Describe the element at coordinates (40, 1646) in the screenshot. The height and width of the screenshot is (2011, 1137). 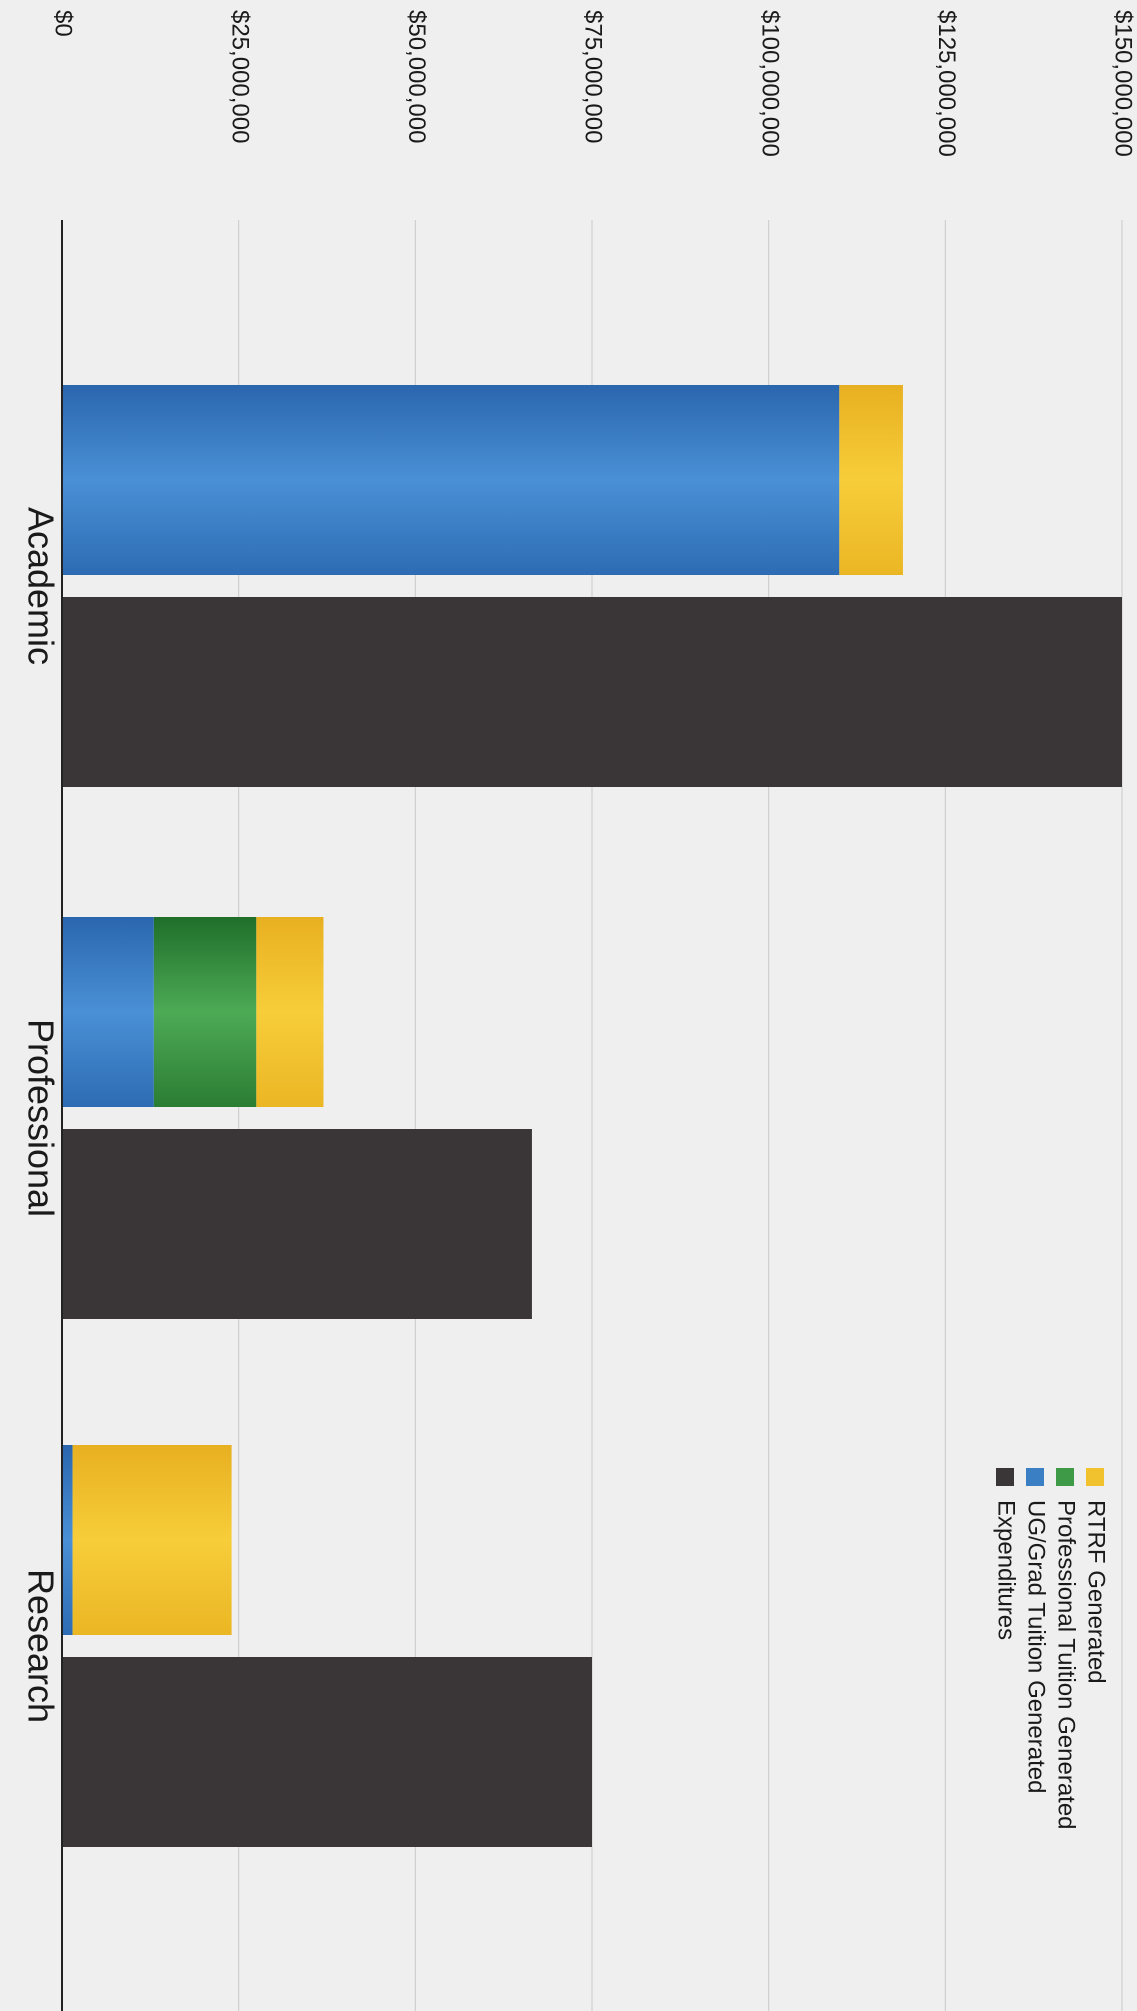
I see `category-label-research: Research` at that location.